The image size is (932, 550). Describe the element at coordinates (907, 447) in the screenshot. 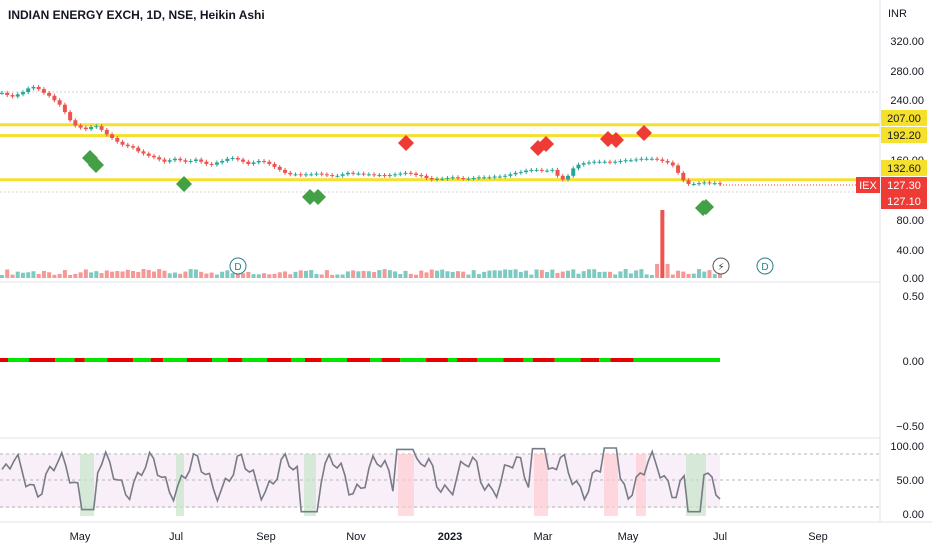

I see `rsi-tick-label: 100.00` at that location.